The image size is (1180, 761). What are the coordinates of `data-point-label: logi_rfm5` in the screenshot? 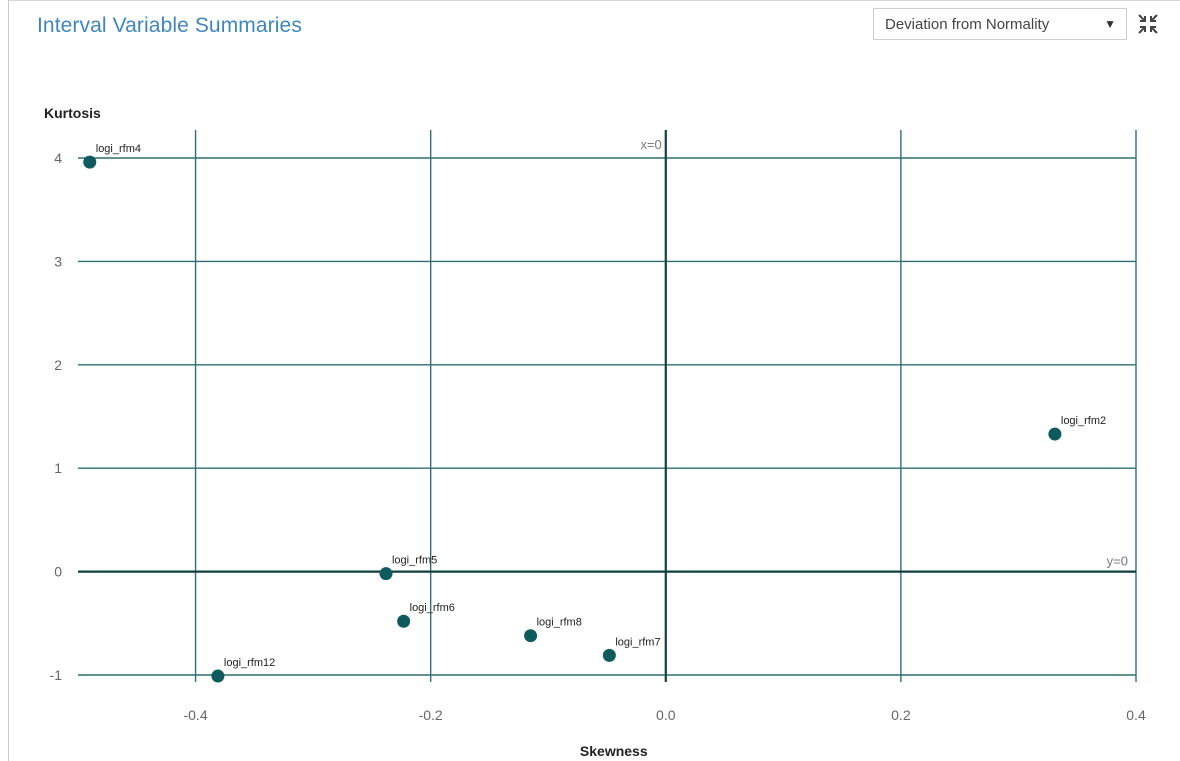 It's located at (414, 561).